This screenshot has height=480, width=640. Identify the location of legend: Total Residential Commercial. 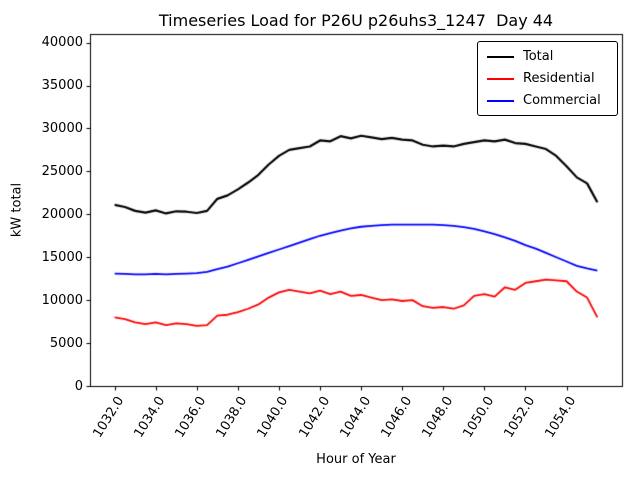
(547, 78).